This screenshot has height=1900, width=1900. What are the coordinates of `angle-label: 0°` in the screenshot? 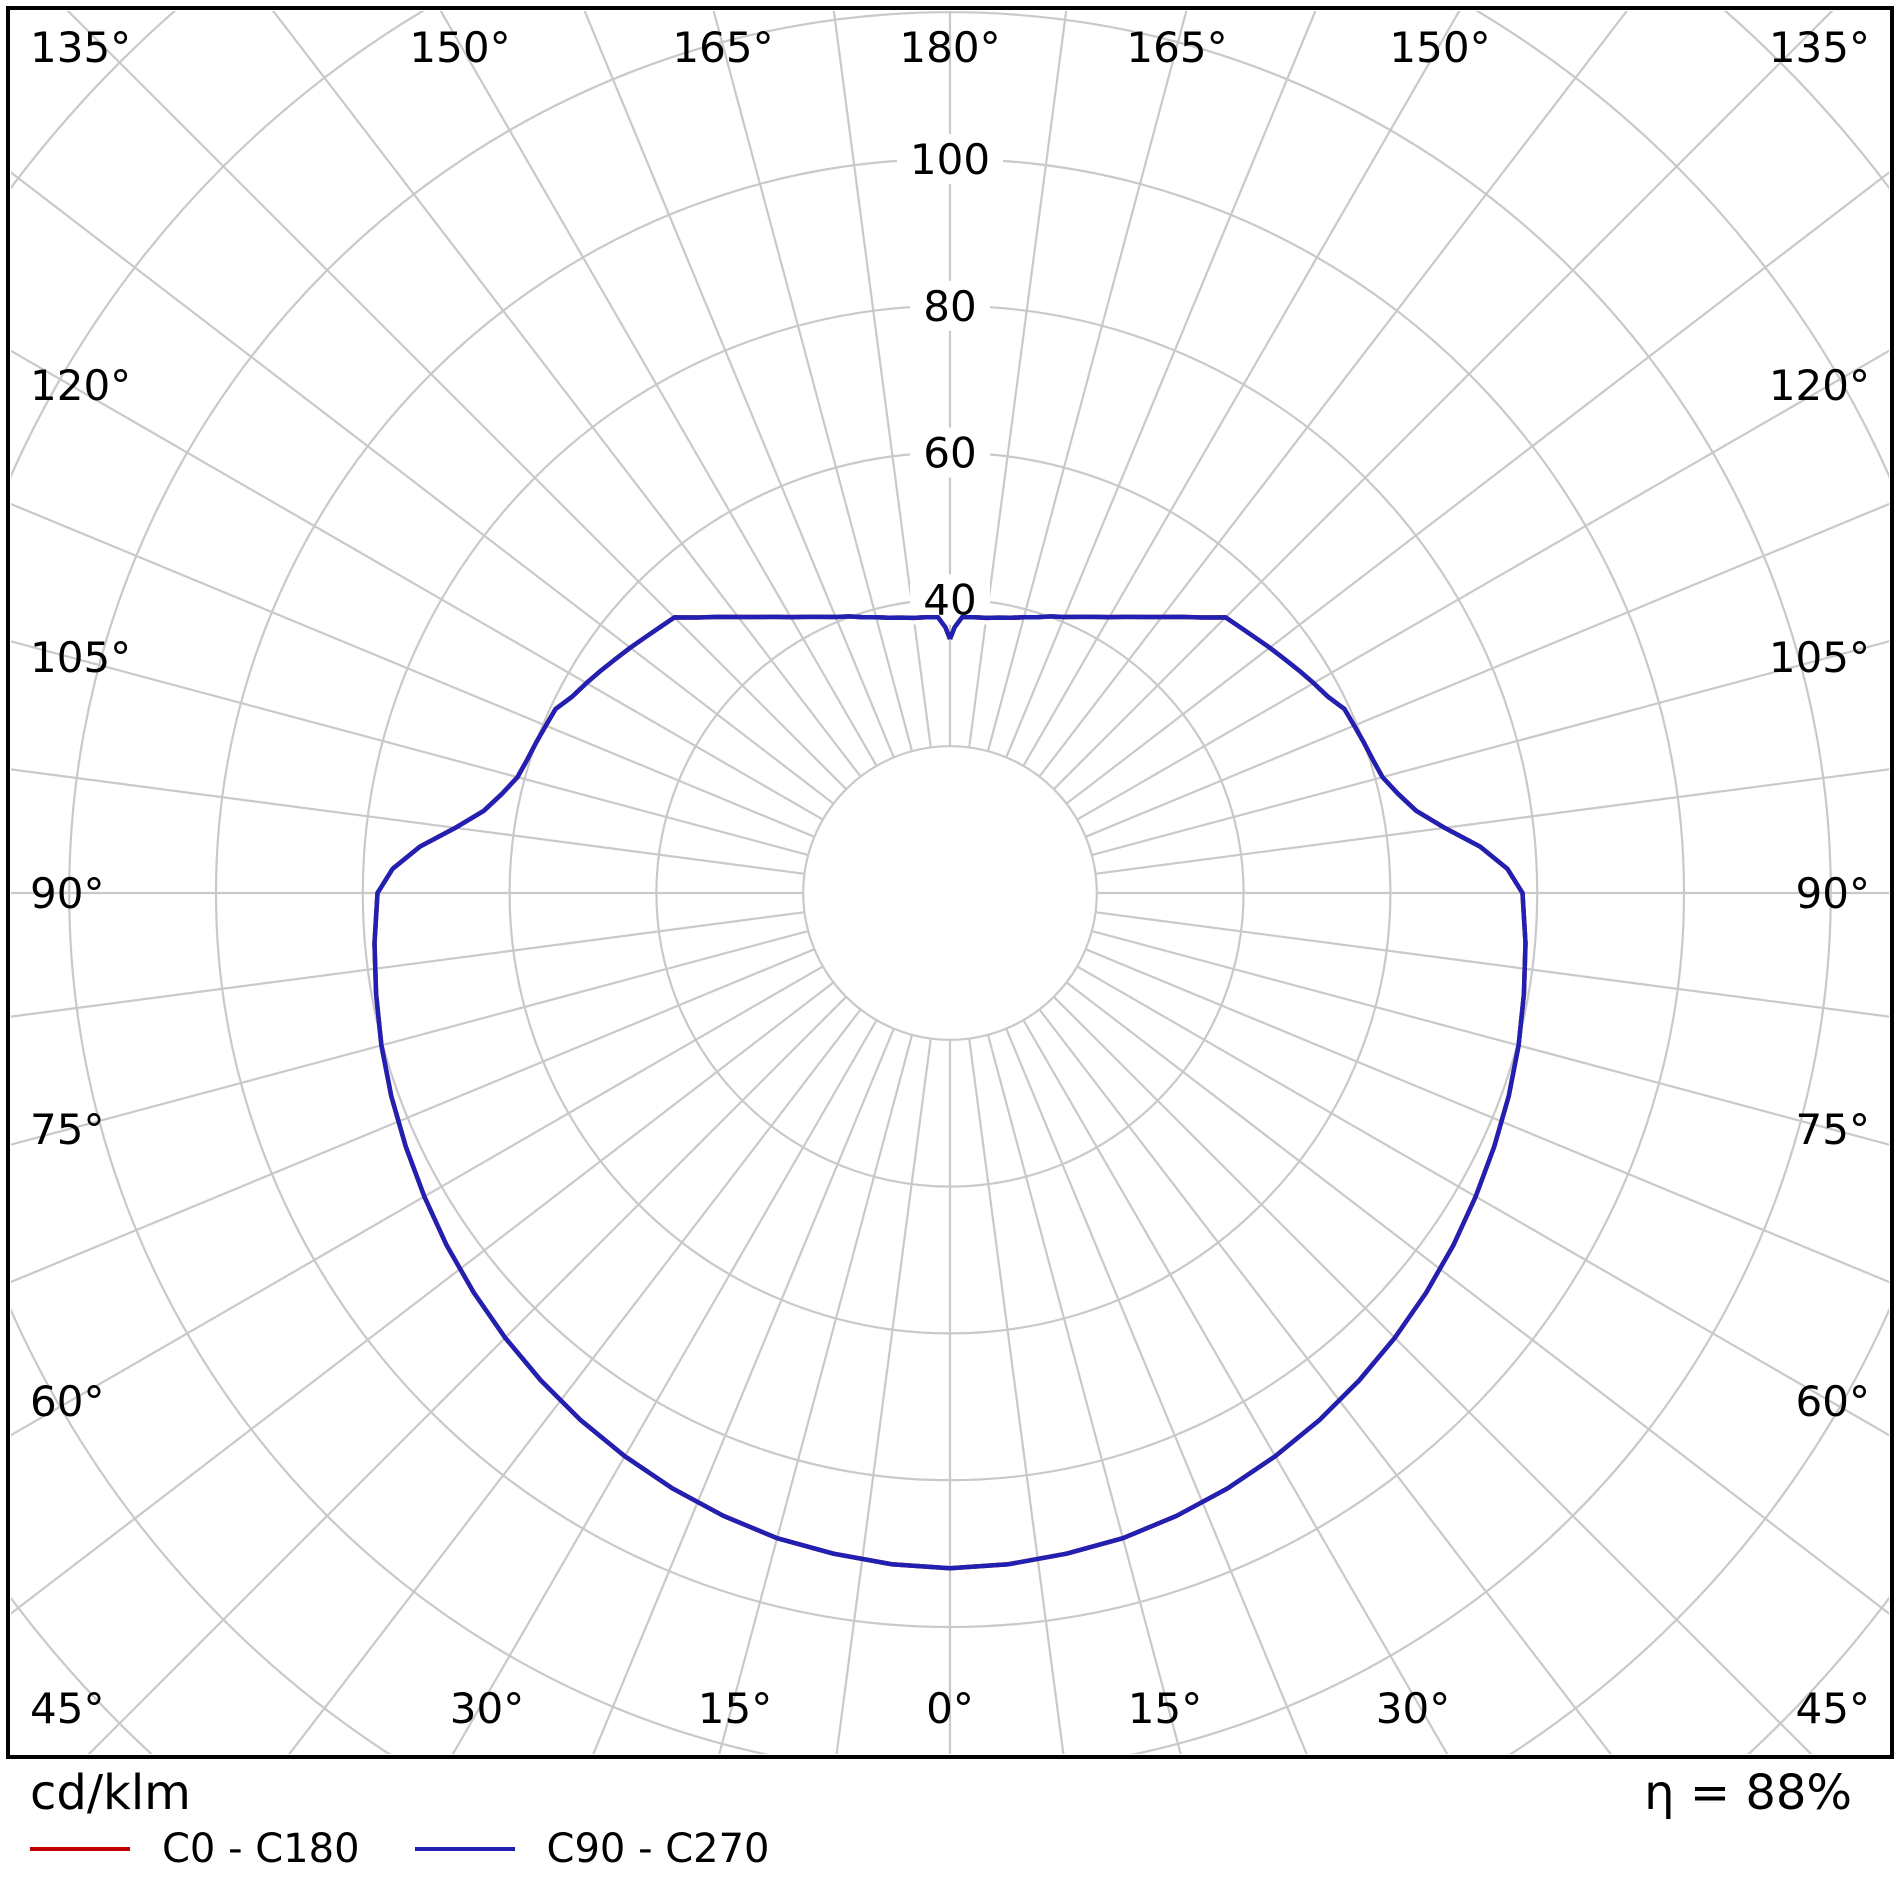 It's located at (950, 1708).